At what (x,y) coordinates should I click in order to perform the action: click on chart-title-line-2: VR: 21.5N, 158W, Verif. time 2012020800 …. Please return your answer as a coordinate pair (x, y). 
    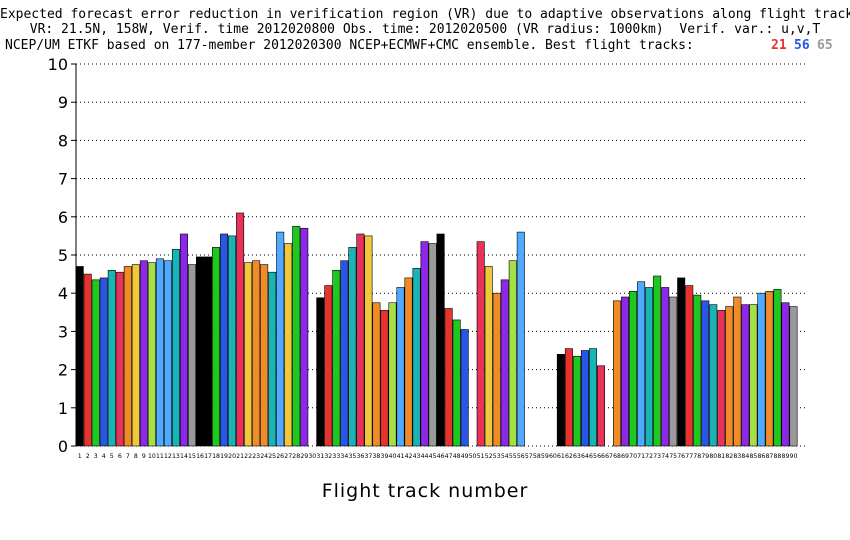
    Looking at the image, I should click on (425, 29).